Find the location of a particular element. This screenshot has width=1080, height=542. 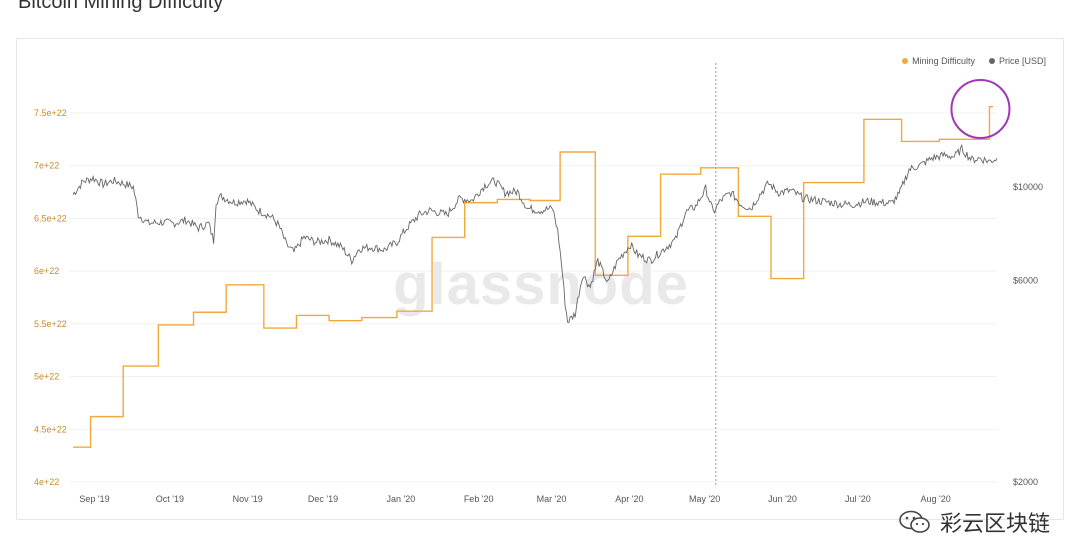

y-right-tick-label: $6000 is located at coordinates (1025, 281).